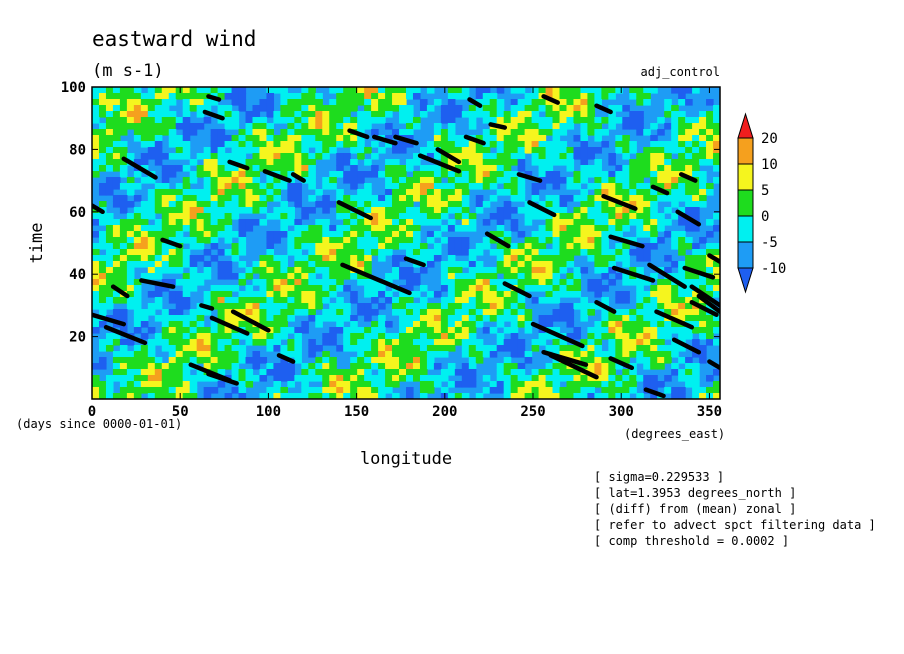 Image resolution: width=904 pixels, height=654 pixels. What do you see at coordinates (73, 88) in the screenshot?
I see `y-tick-label: 100` at bounding box center [73, 88].